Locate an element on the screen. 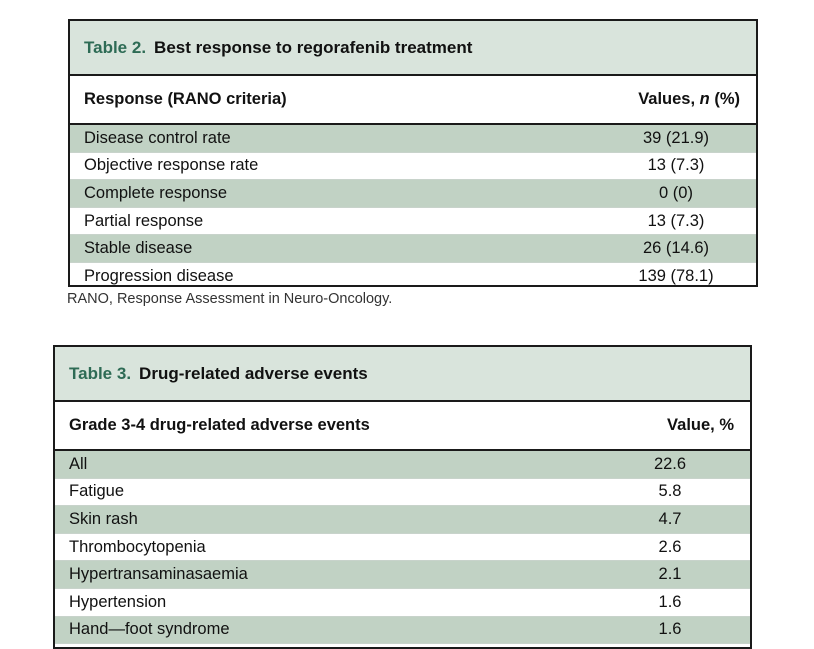  table-3-number: Table 3. is located at coordinates (100, 373).